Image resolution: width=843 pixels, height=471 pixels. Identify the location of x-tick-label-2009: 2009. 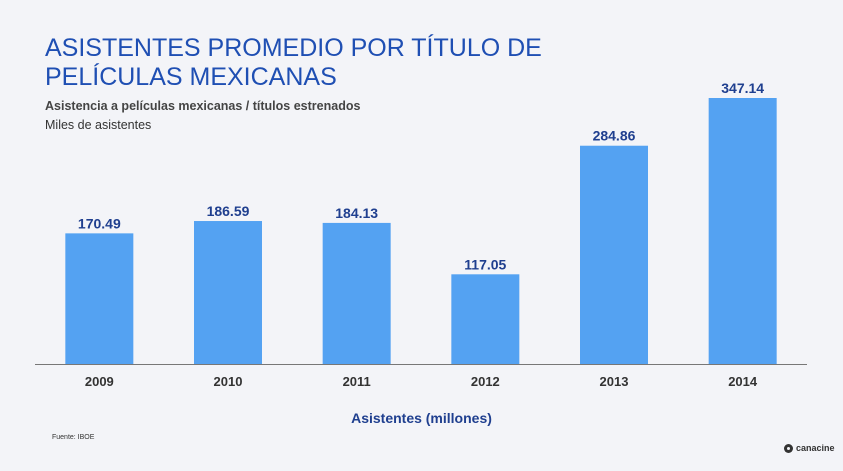
(99, 381).